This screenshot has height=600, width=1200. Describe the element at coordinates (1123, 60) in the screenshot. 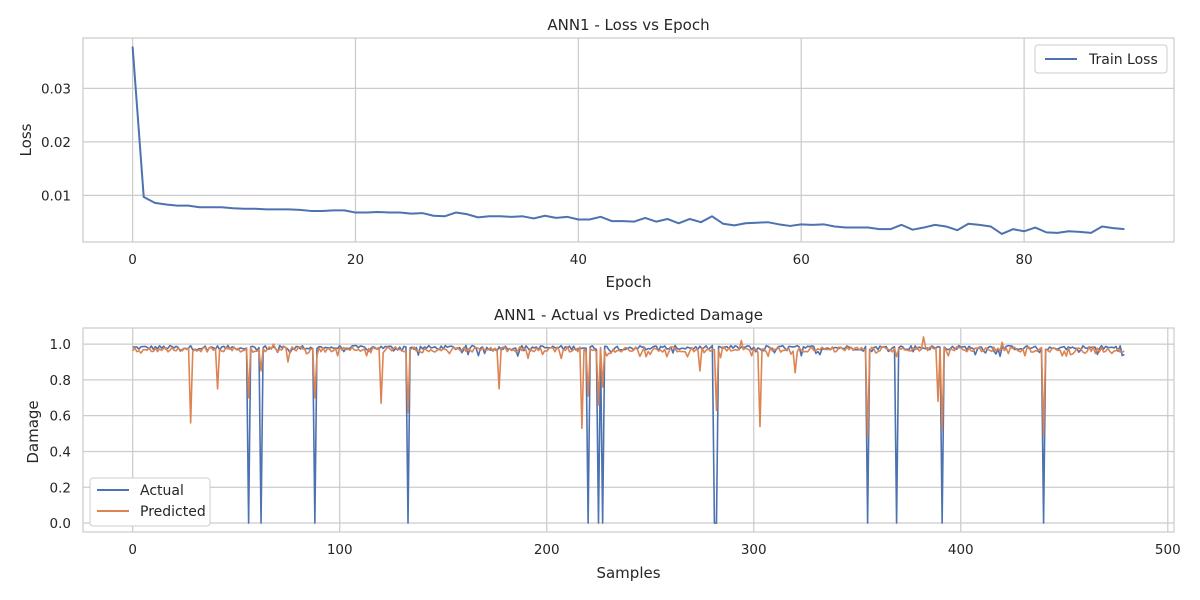

I see `loss-legend-label: Train Loss` at that location.